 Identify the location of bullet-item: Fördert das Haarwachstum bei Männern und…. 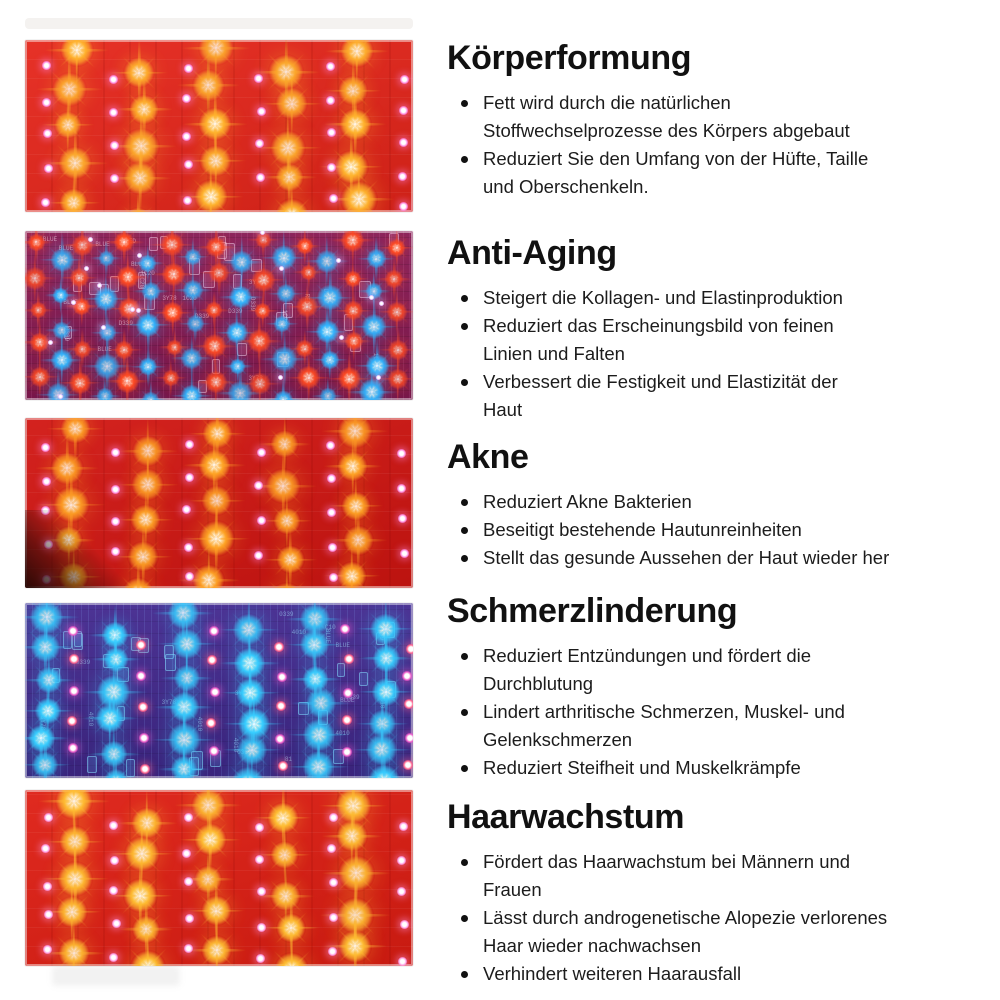
(719, 876).